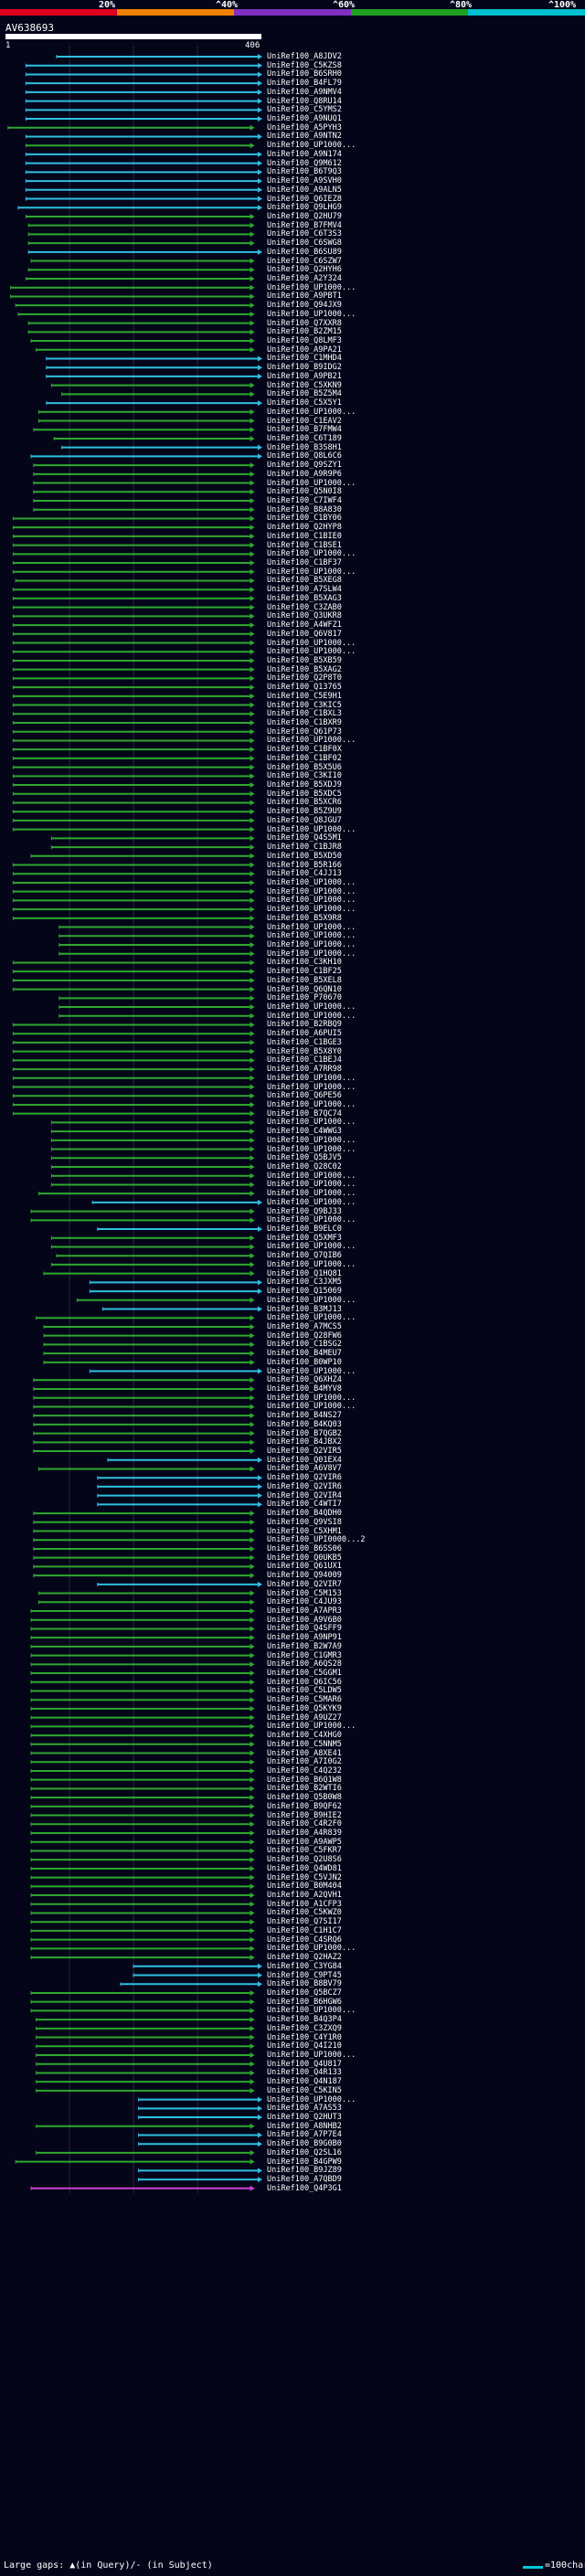 The width and height of the screenshot is (585, 2576). I want to click on hit-label: UniRef100_C1BF25, so click(304, 972).